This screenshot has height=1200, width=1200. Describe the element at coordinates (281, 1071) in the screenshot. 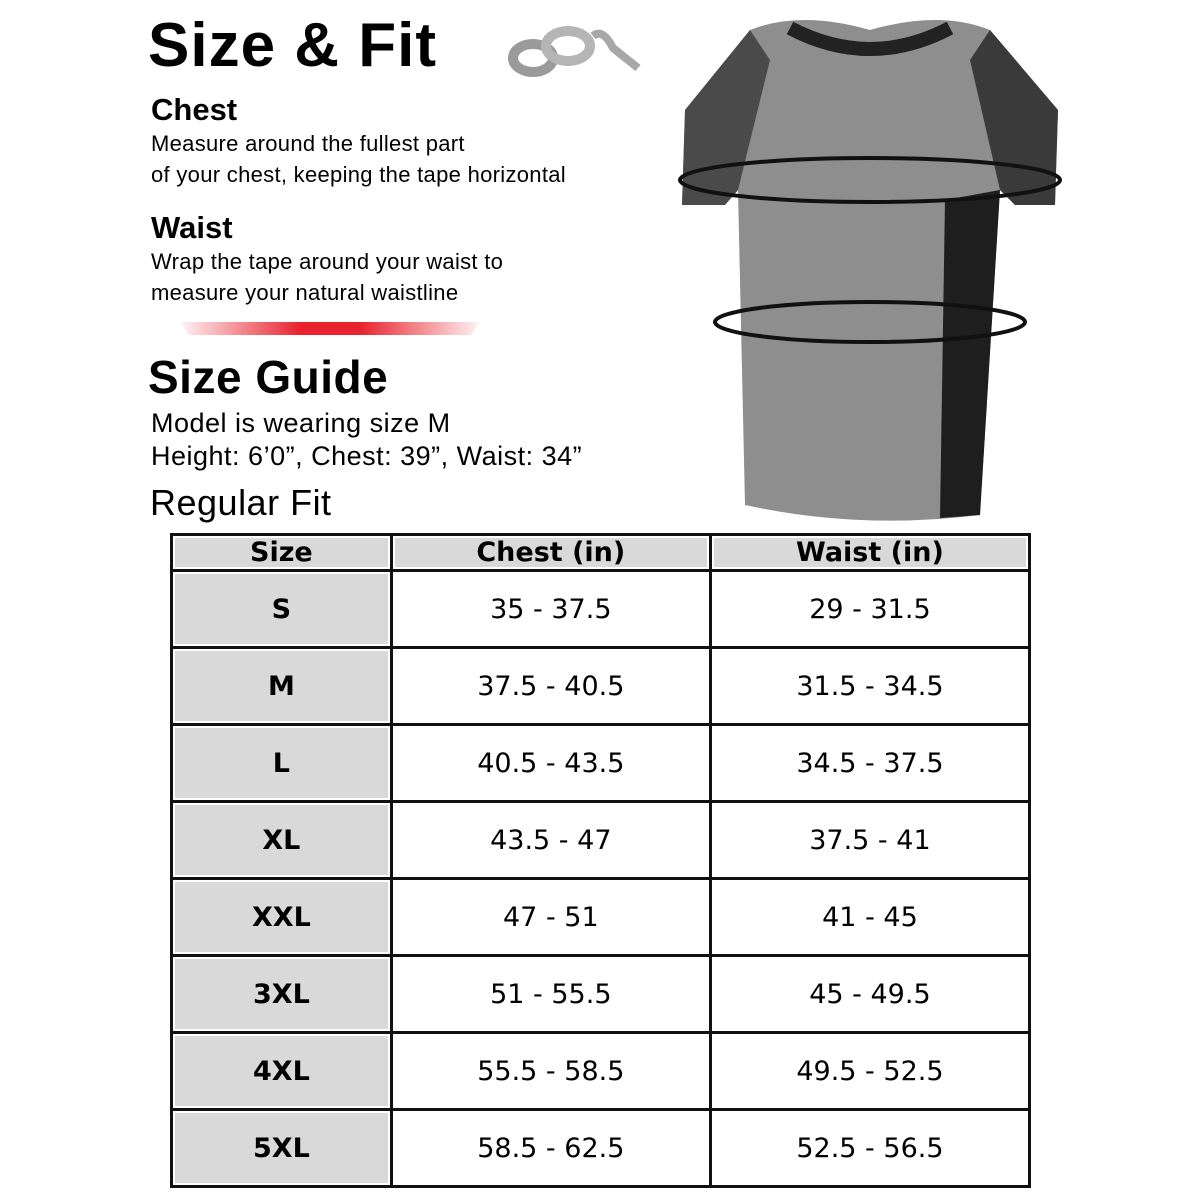

I see `cell-size: 4XL` at that location.